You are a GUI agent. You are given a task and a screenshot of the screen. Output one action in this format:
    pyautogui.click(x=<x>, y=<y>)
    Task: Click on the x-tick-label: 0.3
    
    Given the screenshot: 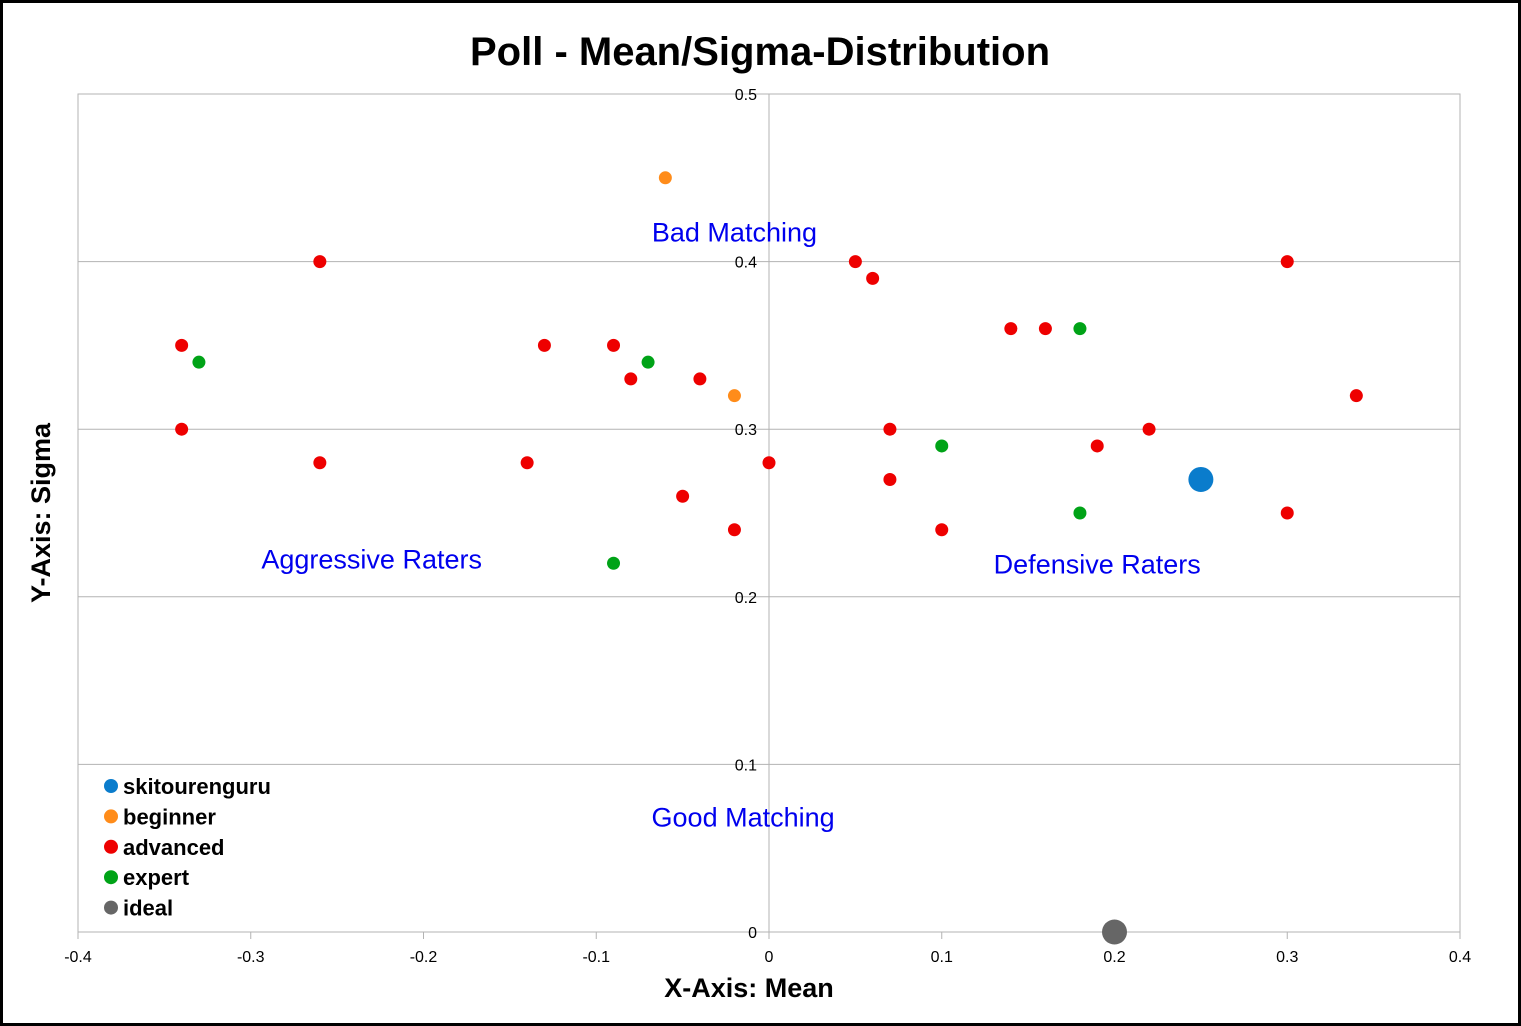 What is the action you would take?
    pyautogui.click(x=1287, y=957)
    